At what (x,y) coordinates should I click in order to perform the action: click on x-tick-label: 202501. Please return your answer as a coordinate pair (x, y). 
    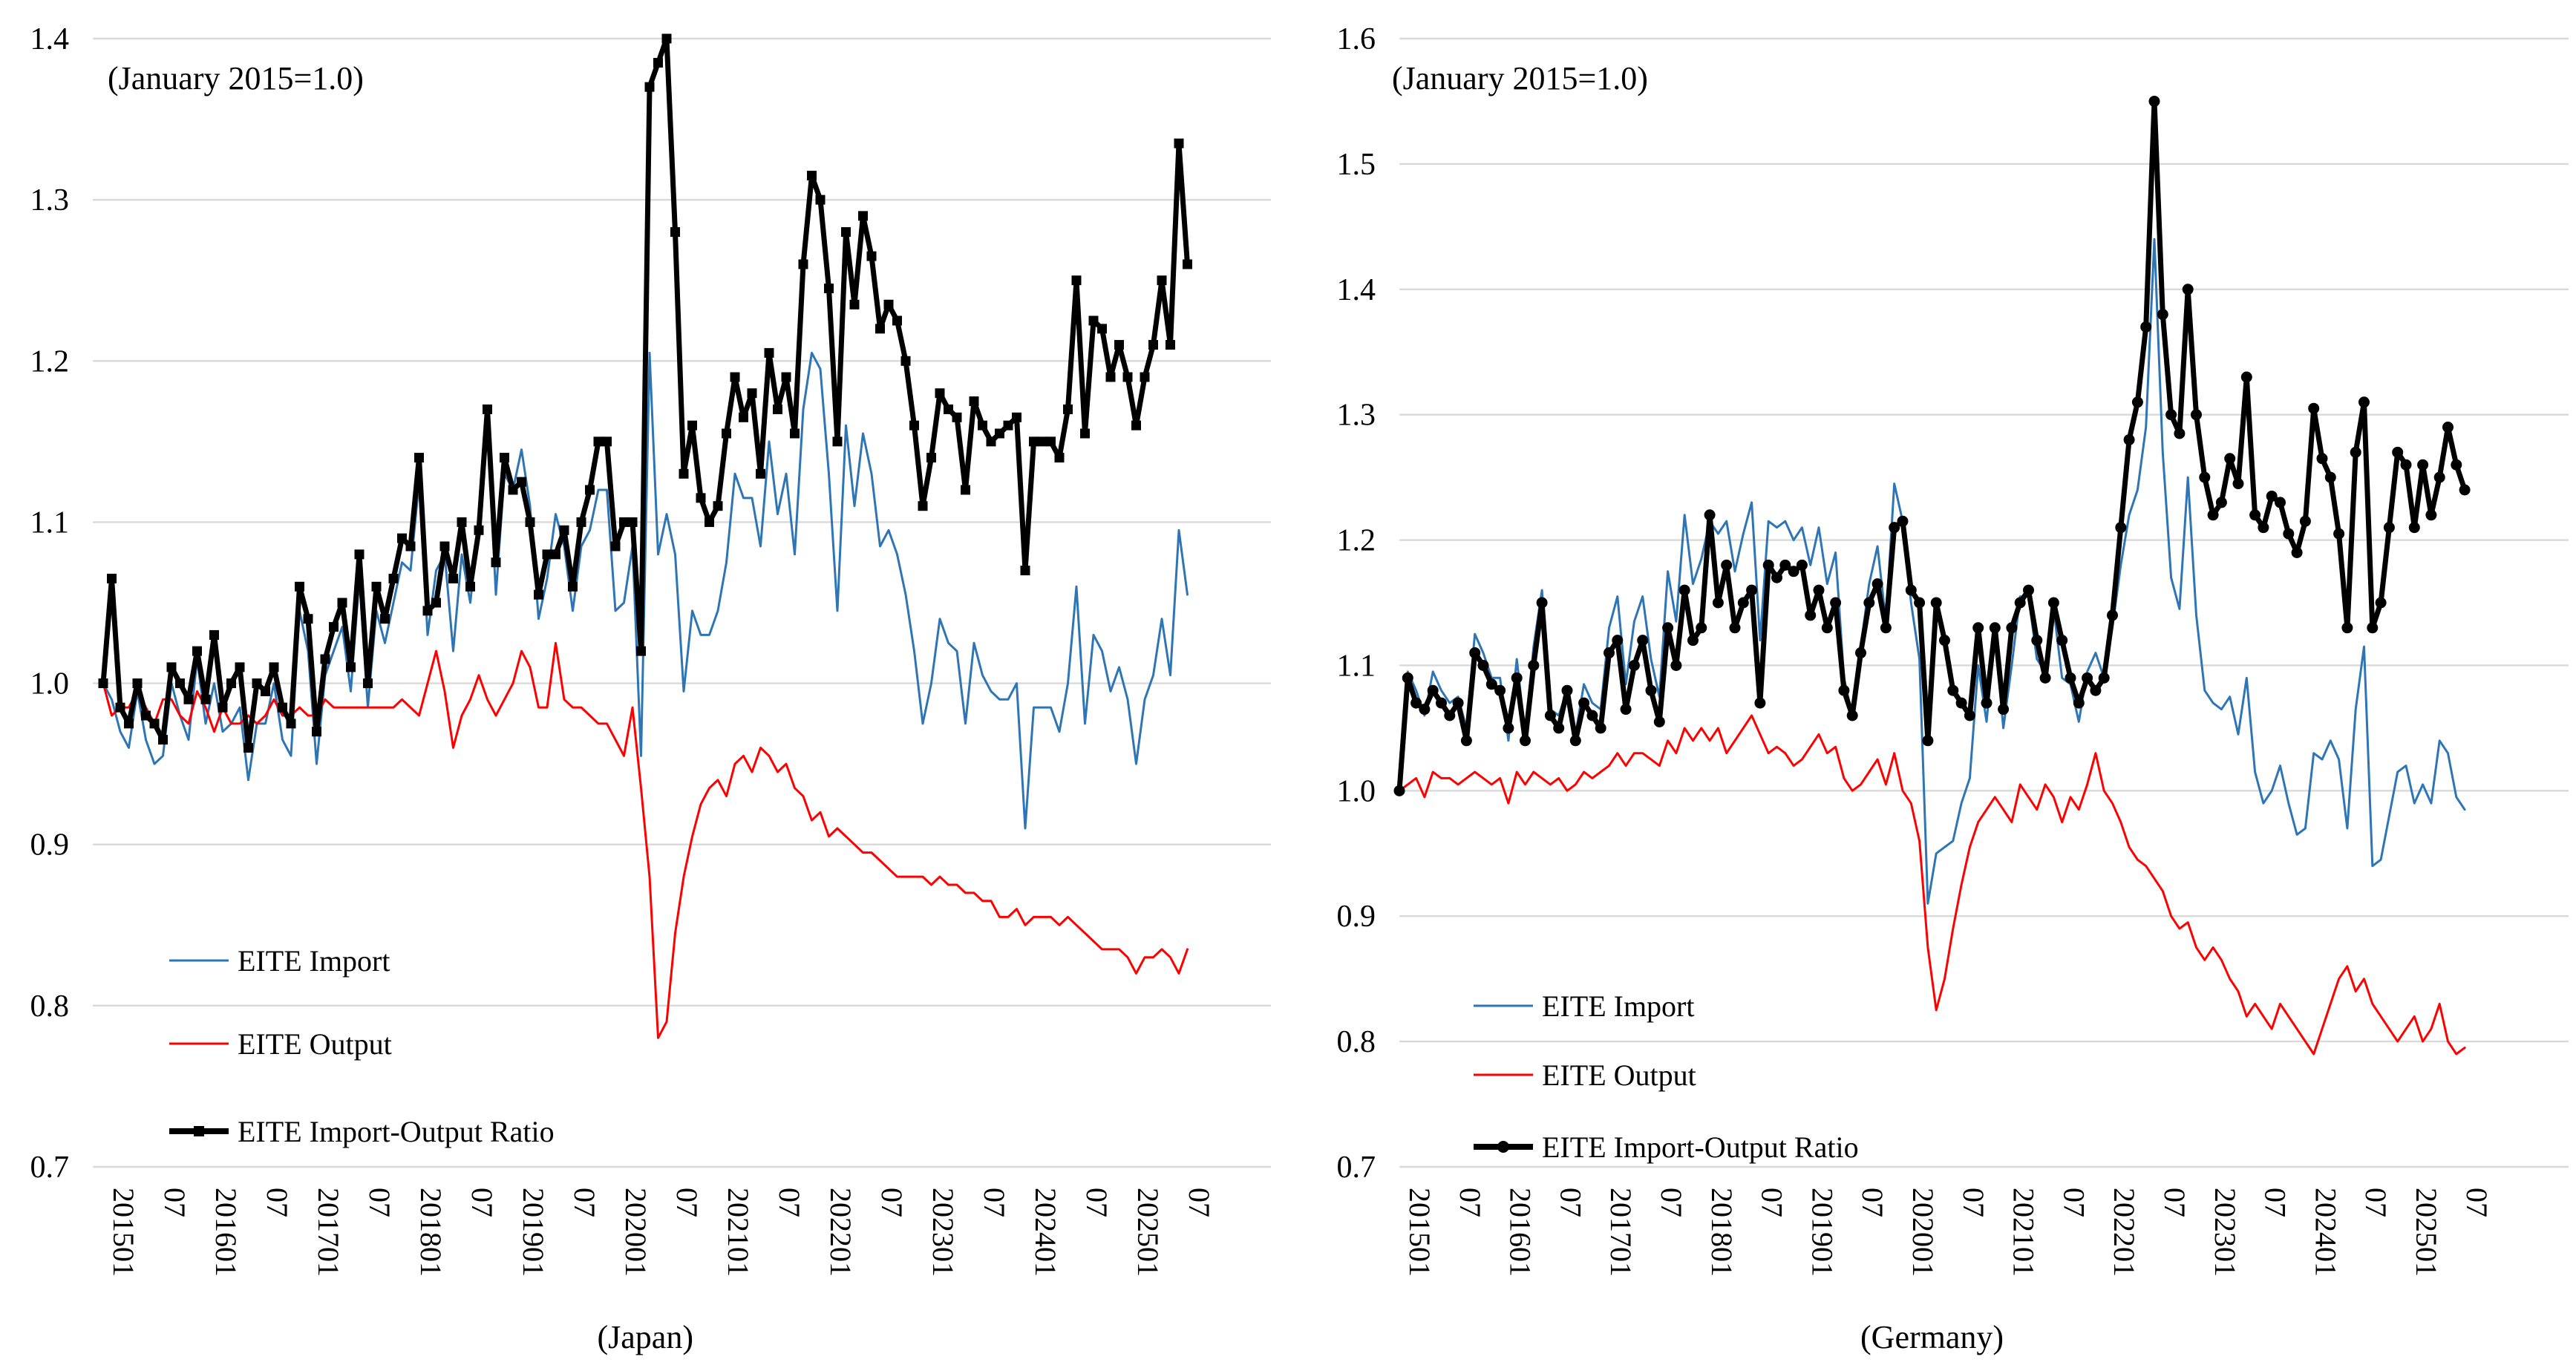
    Looking at the image, I should click on (1148, 1232).